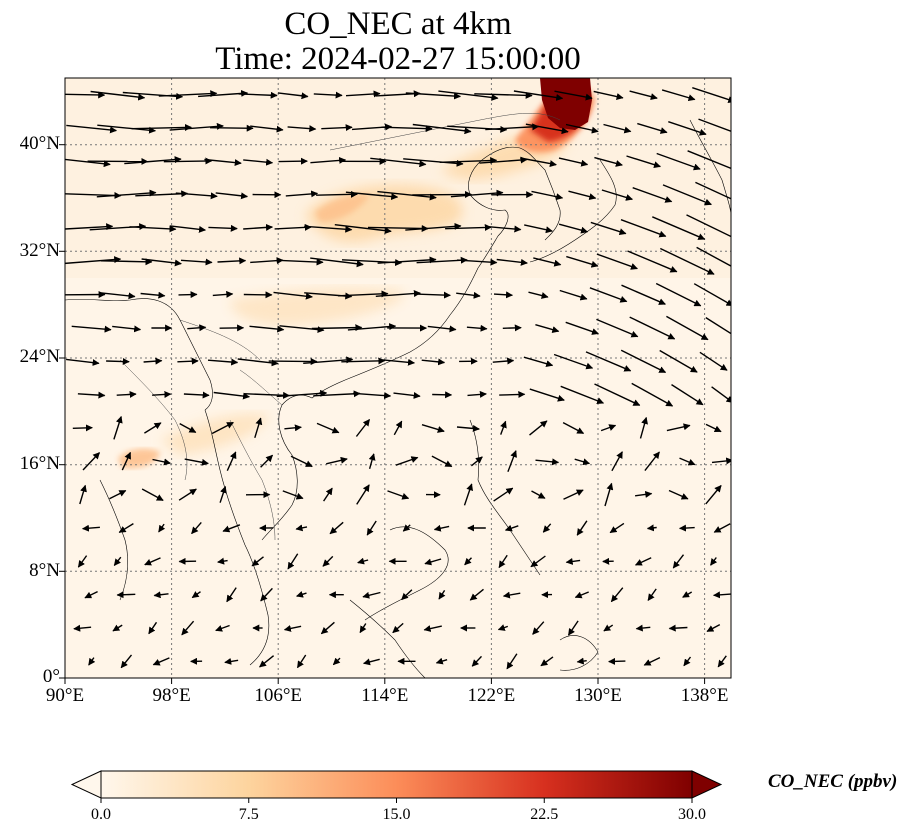  What do you see at coordinates (39, 463) in the screenshot?
I see `lat-tick-label: 16°N` at bounding box center [39, 463].